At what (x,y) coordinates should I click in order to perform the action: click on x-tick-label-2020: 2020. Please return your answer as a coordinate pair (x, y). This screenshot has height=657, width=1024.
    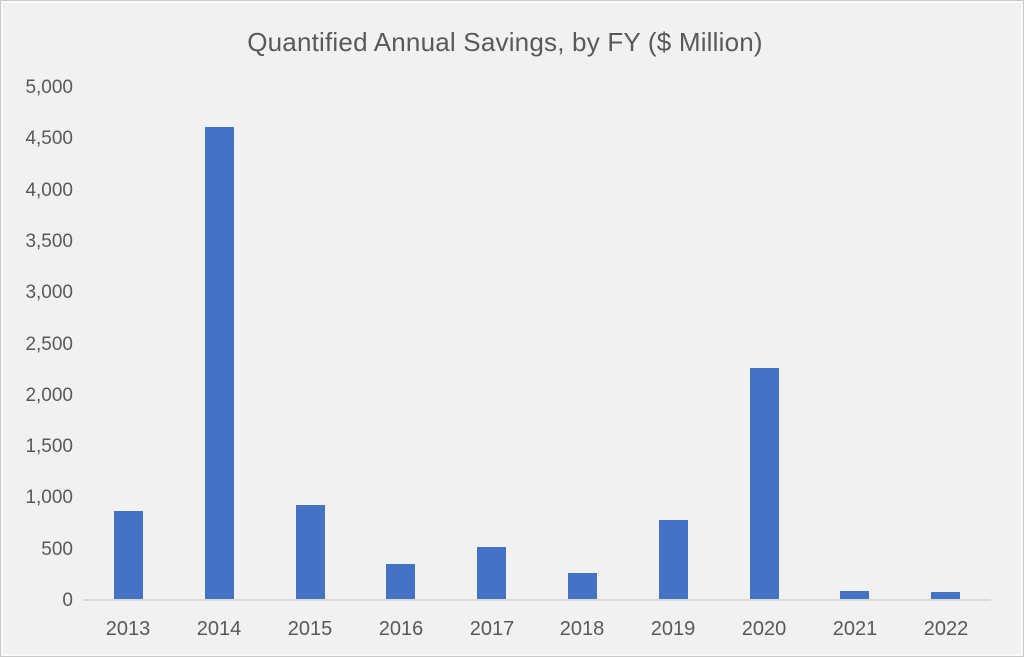
    Looking at the image, I should click on (764, 629).